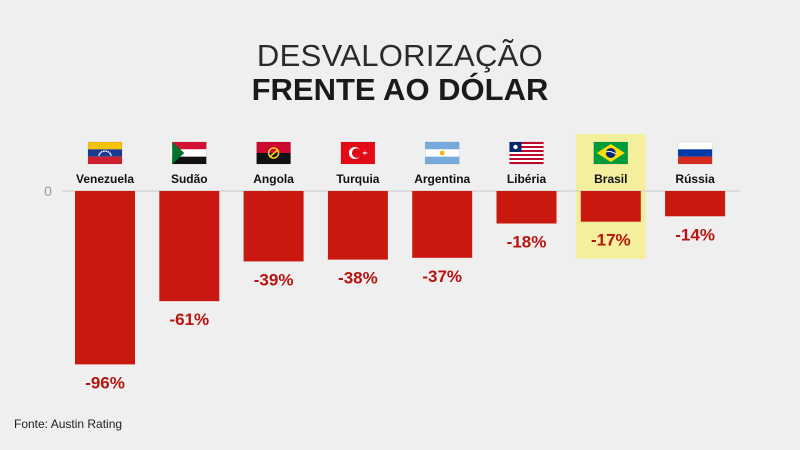 Image resolution: width=800 pixels, height=450 pixels. I want to click on category-label-angola: Angola, so click(273, 179).